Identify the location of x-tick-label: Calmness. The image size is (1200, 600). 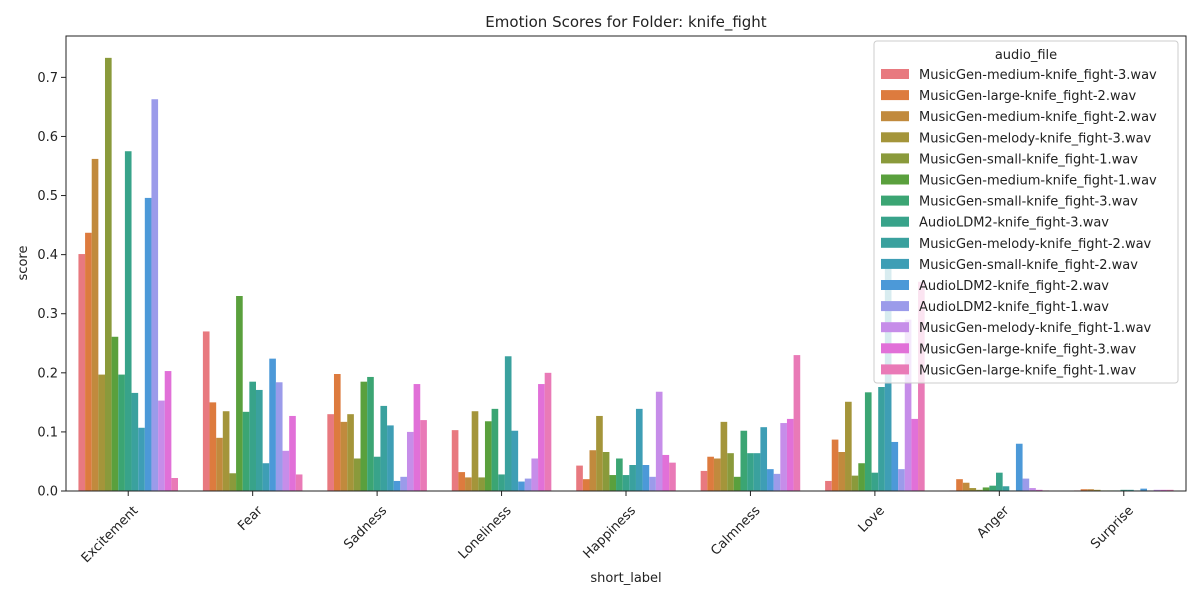
(735, 530).